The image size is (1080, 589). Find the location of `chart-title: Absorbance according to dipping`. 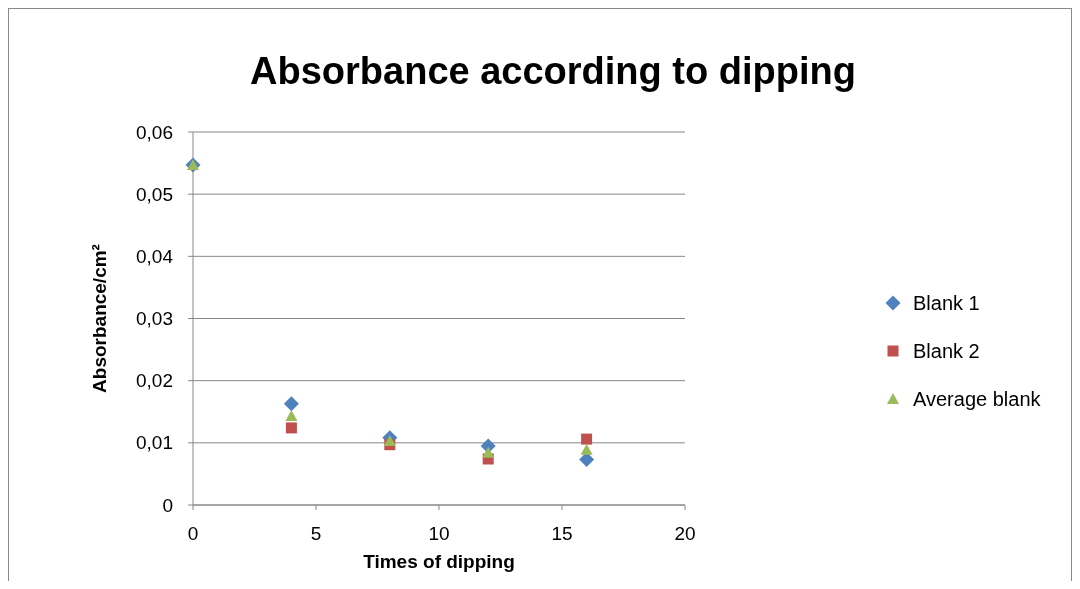

chart-title: Absorbance according to dipping is located at coordinates (553, 71).